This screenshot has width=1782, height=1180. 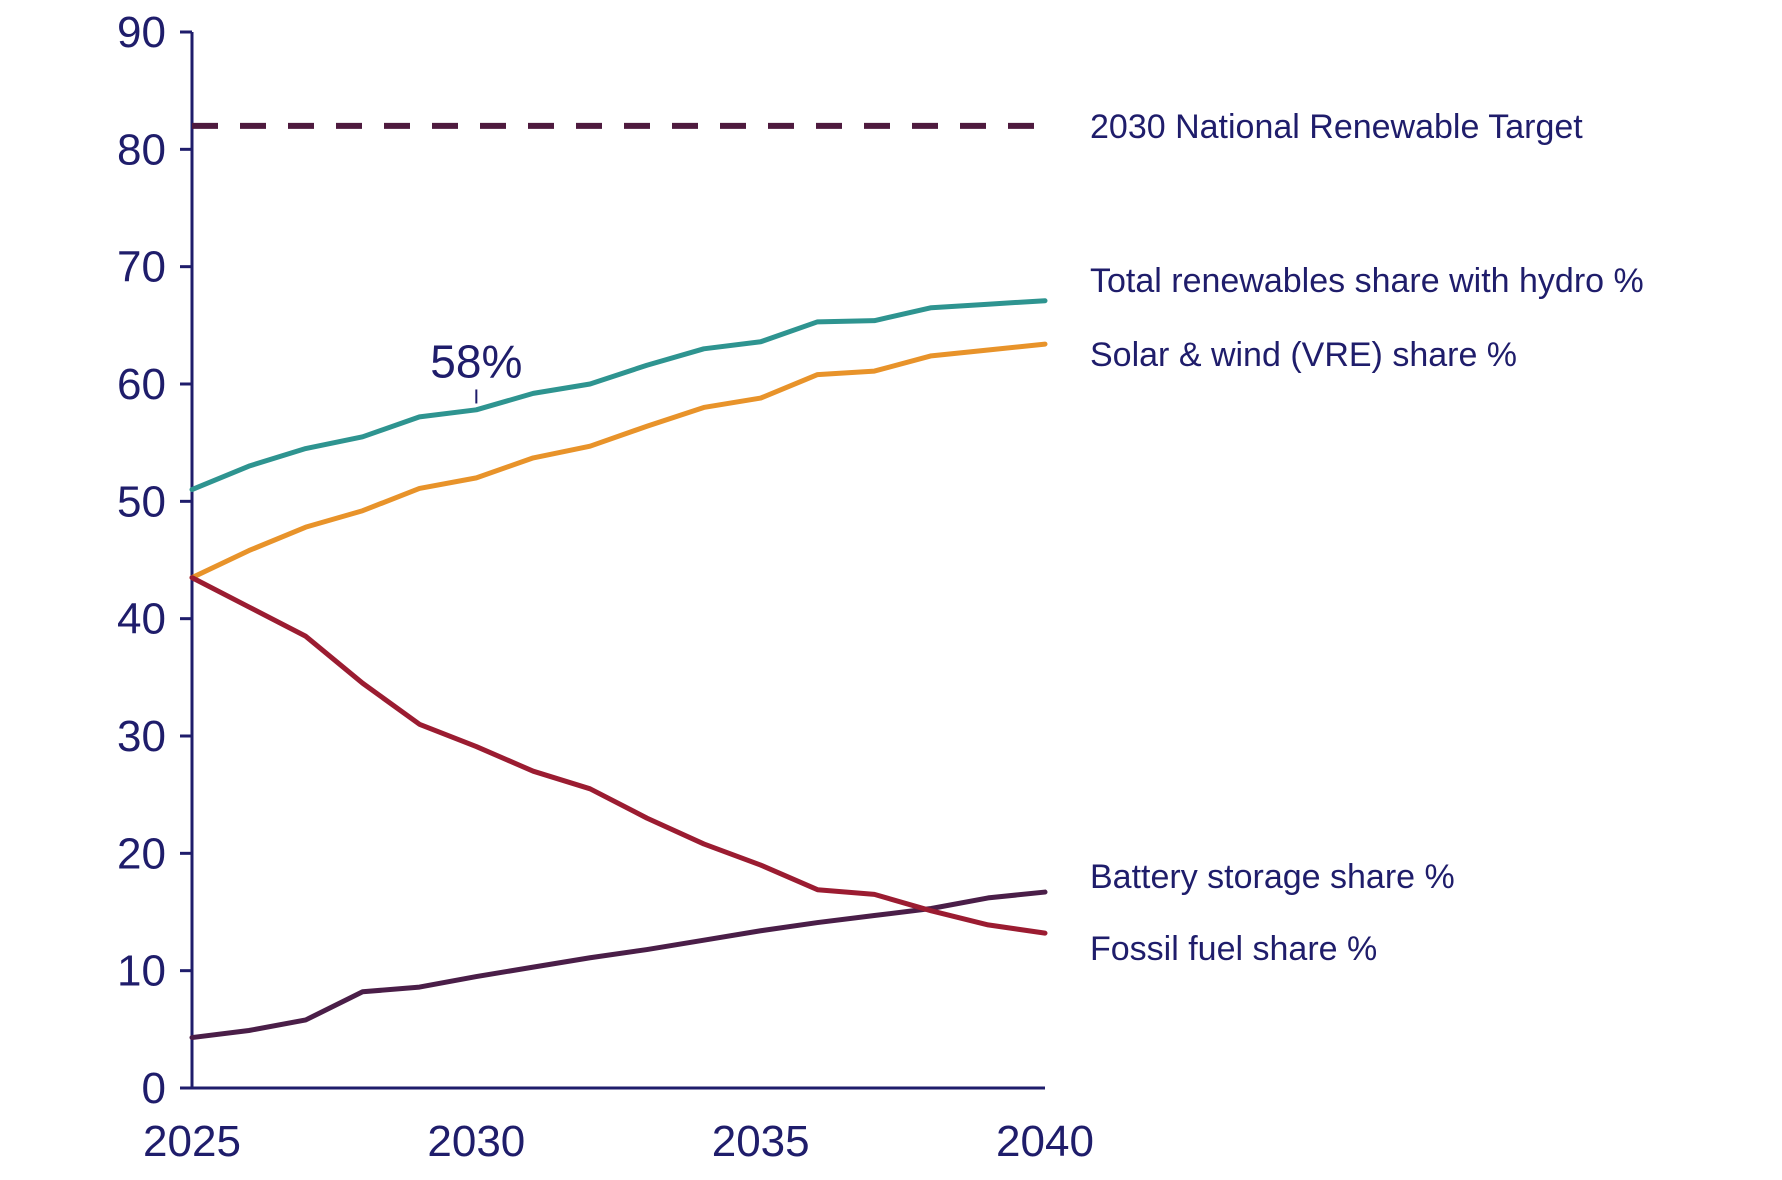 What do you see at coordinates (1336, 127) in the screenshot?
I see `target-label: 2030 National Renewable Target` at bounding box center [1336, 127].